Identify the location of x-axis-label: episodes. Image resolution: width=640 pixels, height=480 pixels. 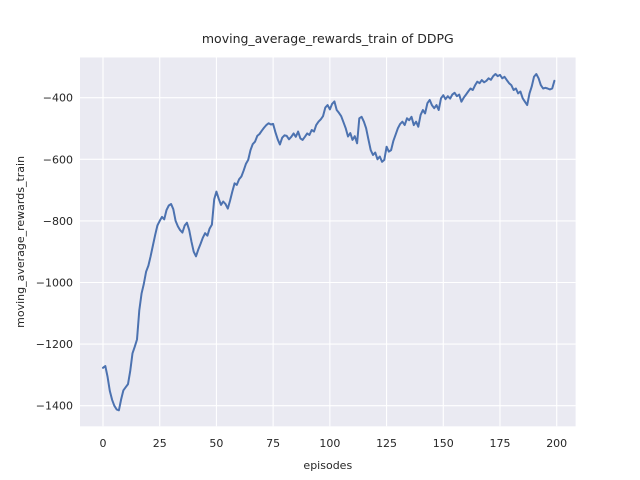
(327, 465).